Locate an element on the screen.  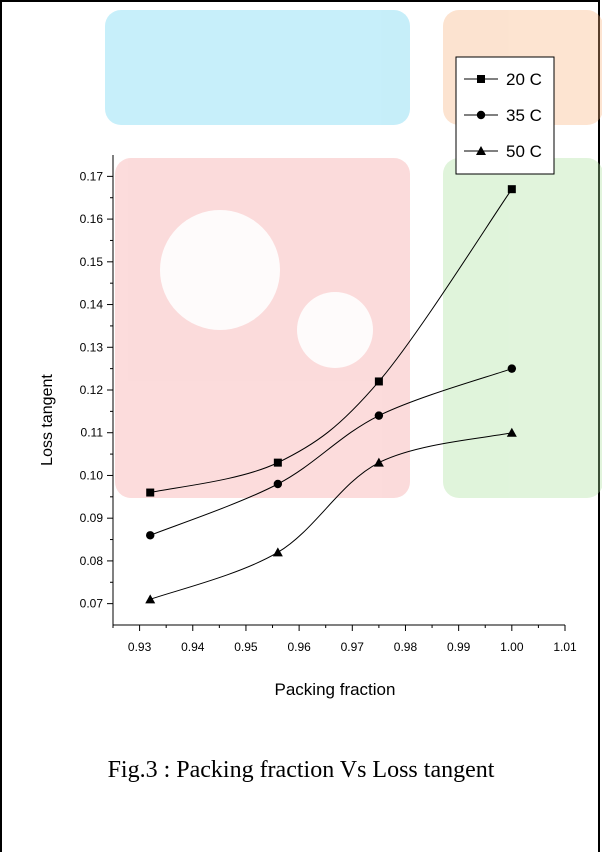
legend: 20 C 35 C 50 C is located at coordinates (505, 115).